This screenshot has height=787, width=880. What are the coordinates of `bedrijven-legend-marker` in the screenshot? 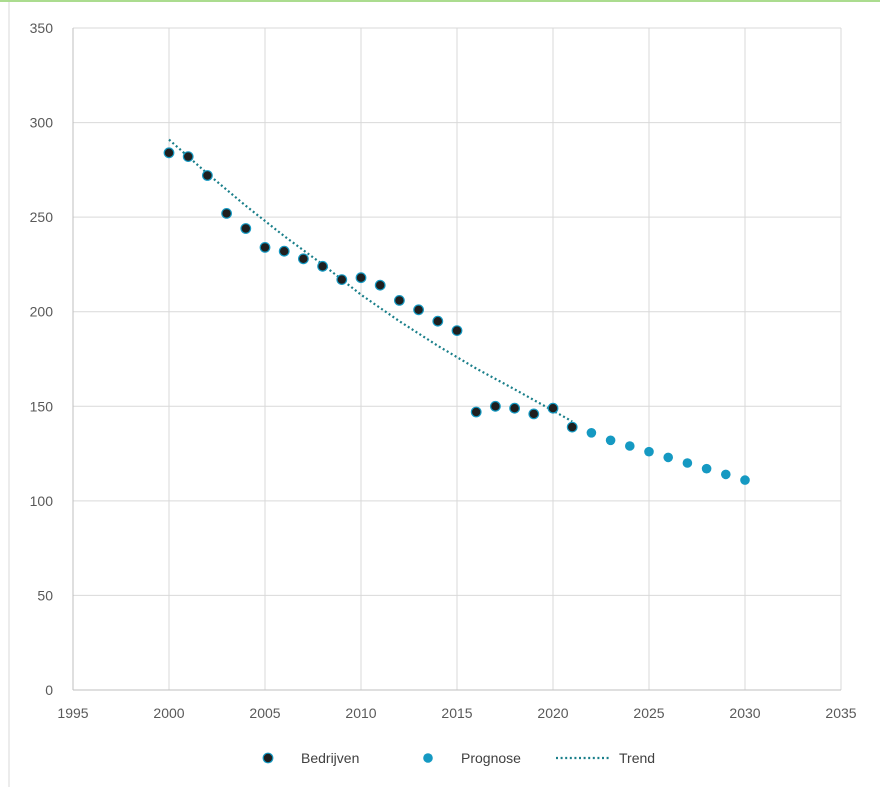 It's located at (268, 758).